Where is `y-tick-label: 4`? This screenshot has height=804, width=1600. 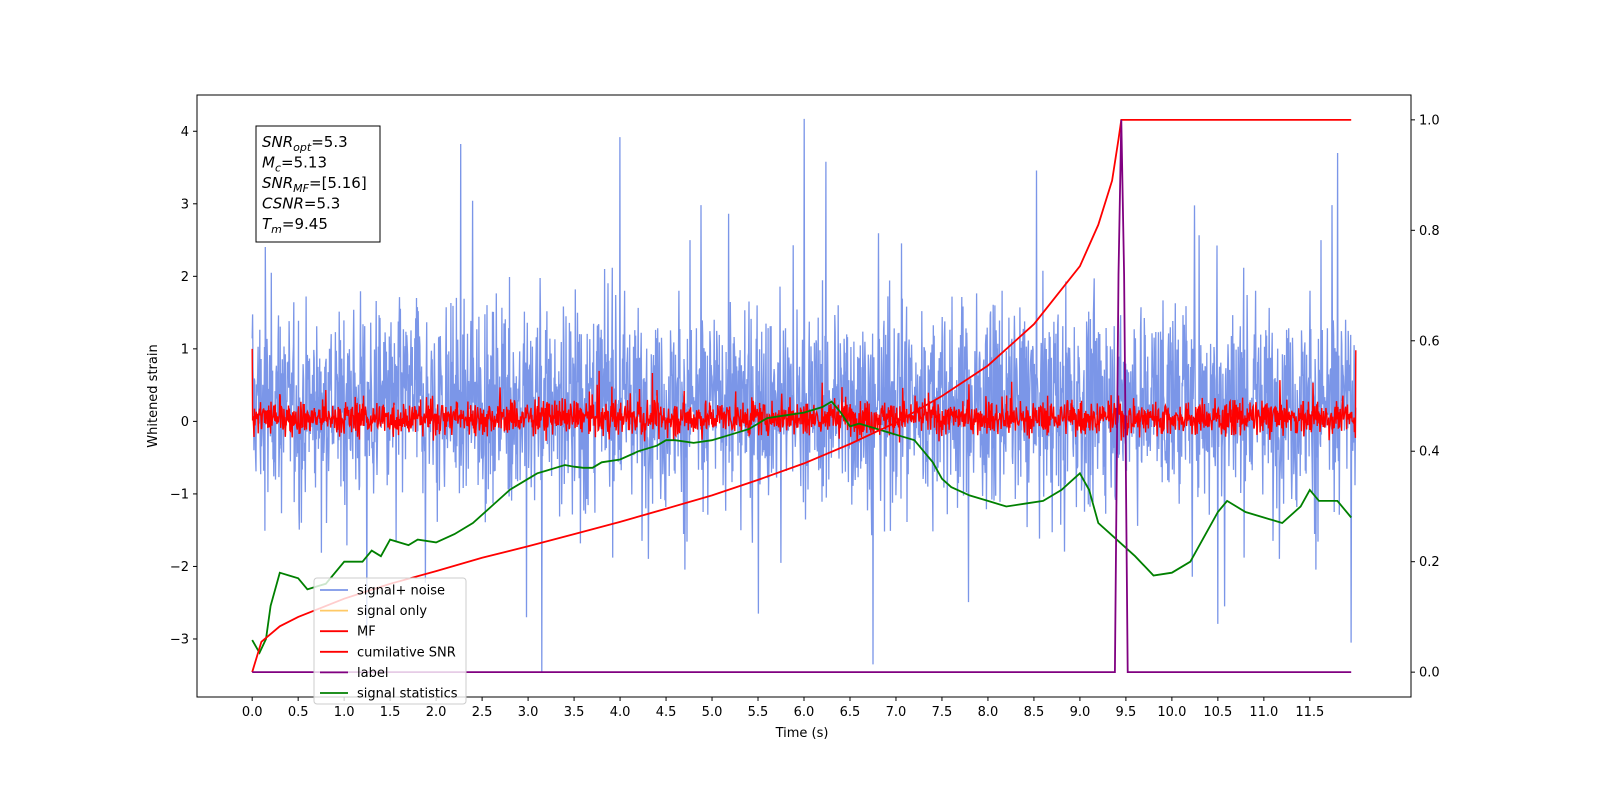 y-tick-label: 4 is located at coordinates (185, 132).